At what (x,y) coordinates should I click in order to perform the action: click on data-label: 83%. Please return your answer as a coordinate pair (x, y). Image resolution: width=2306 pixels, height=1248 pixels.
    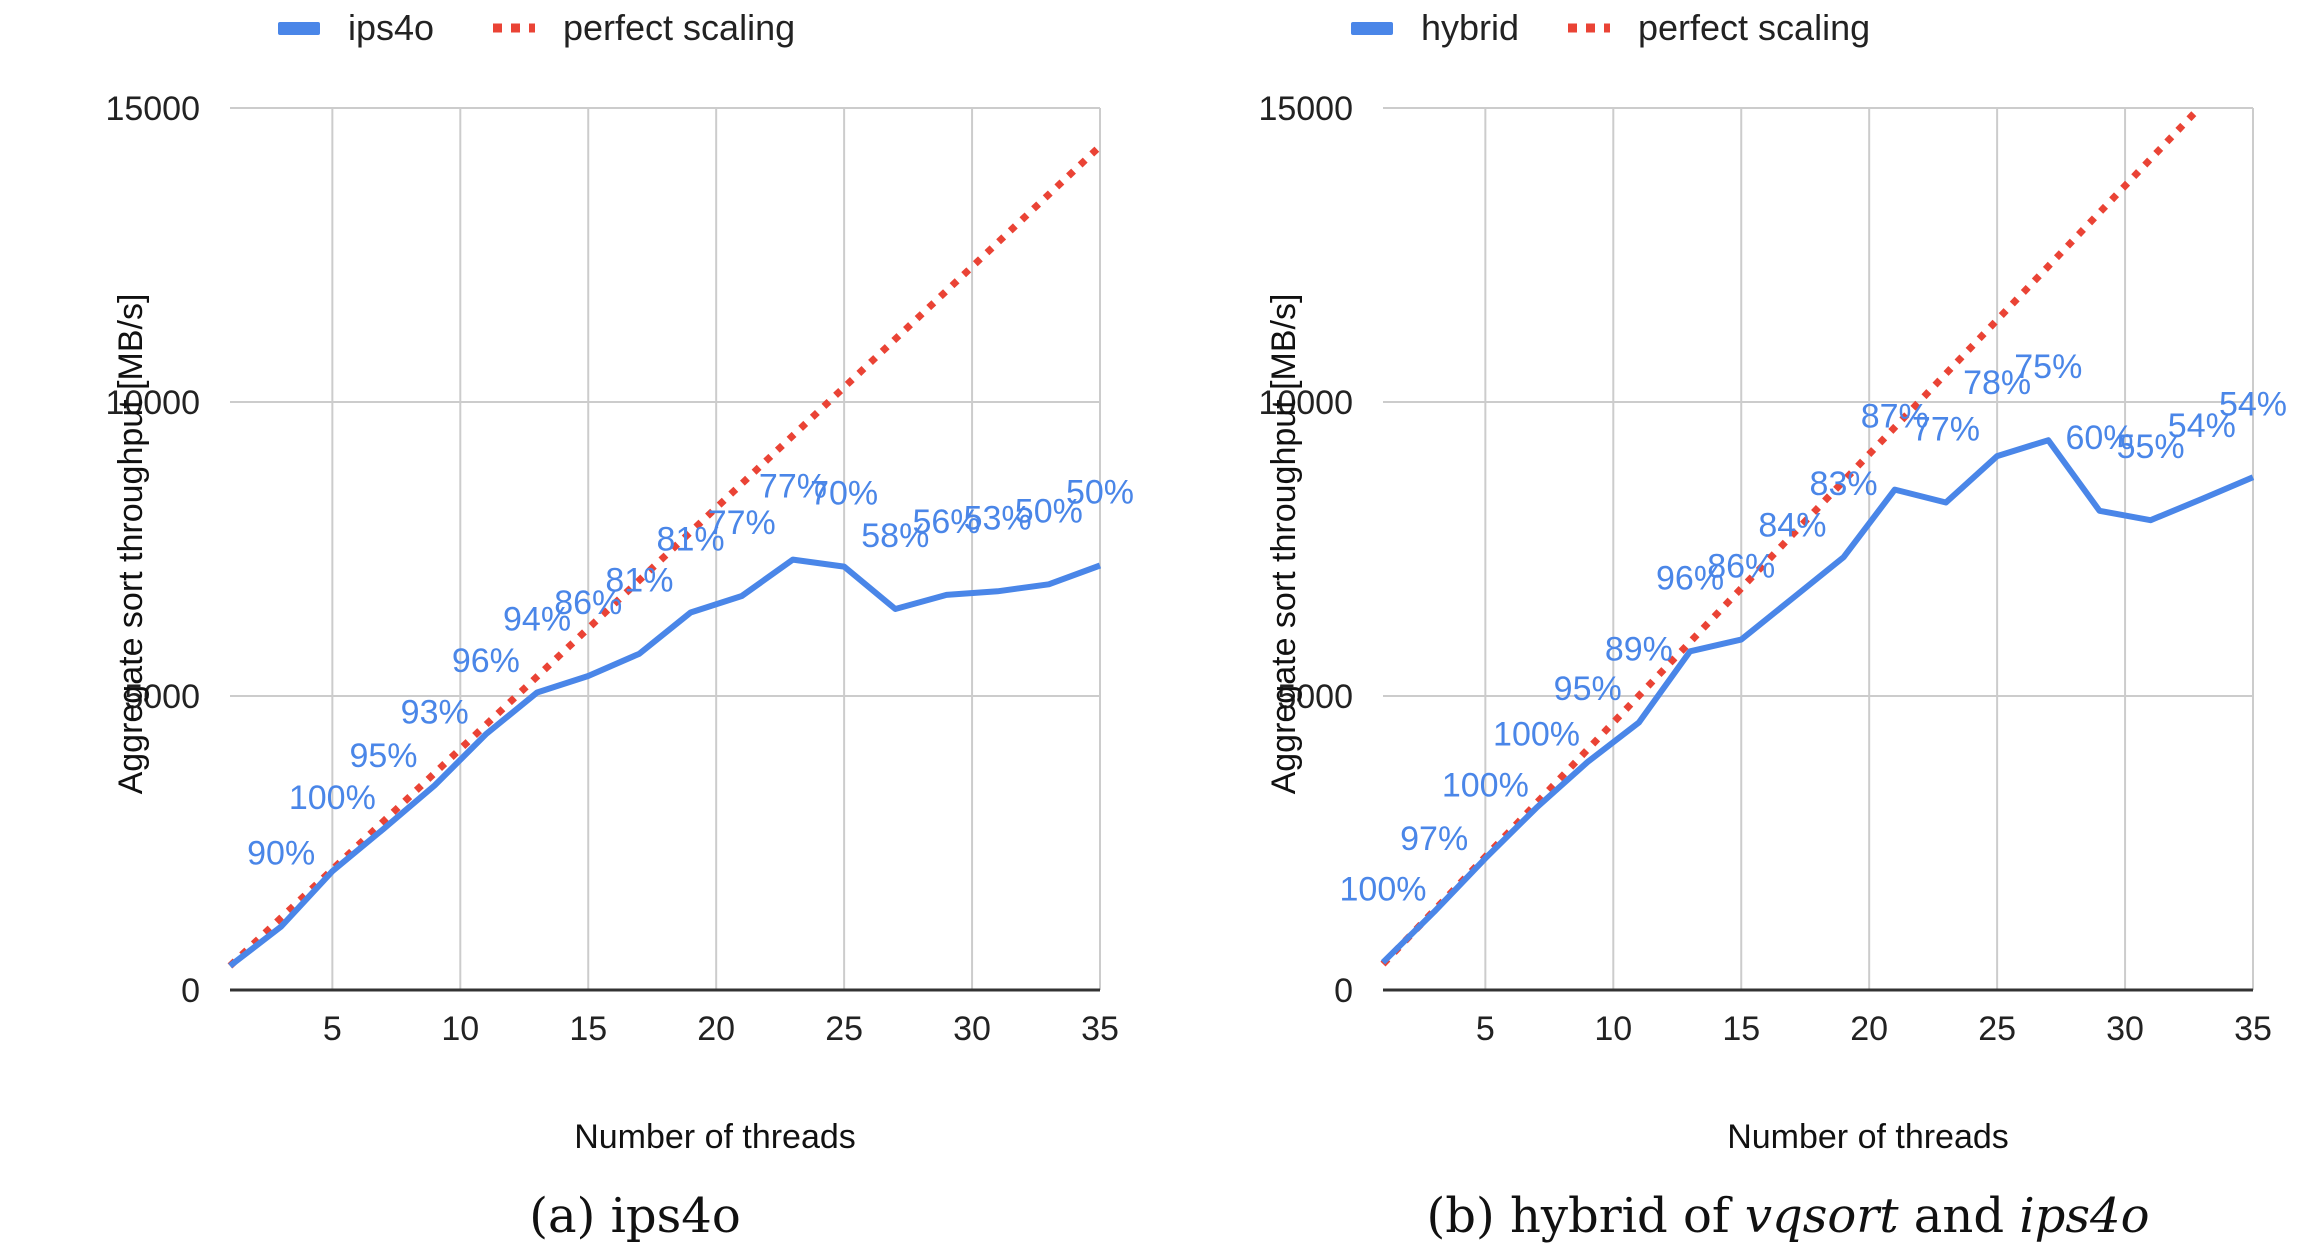
    Looking at the image, I should click on (1844, 484).